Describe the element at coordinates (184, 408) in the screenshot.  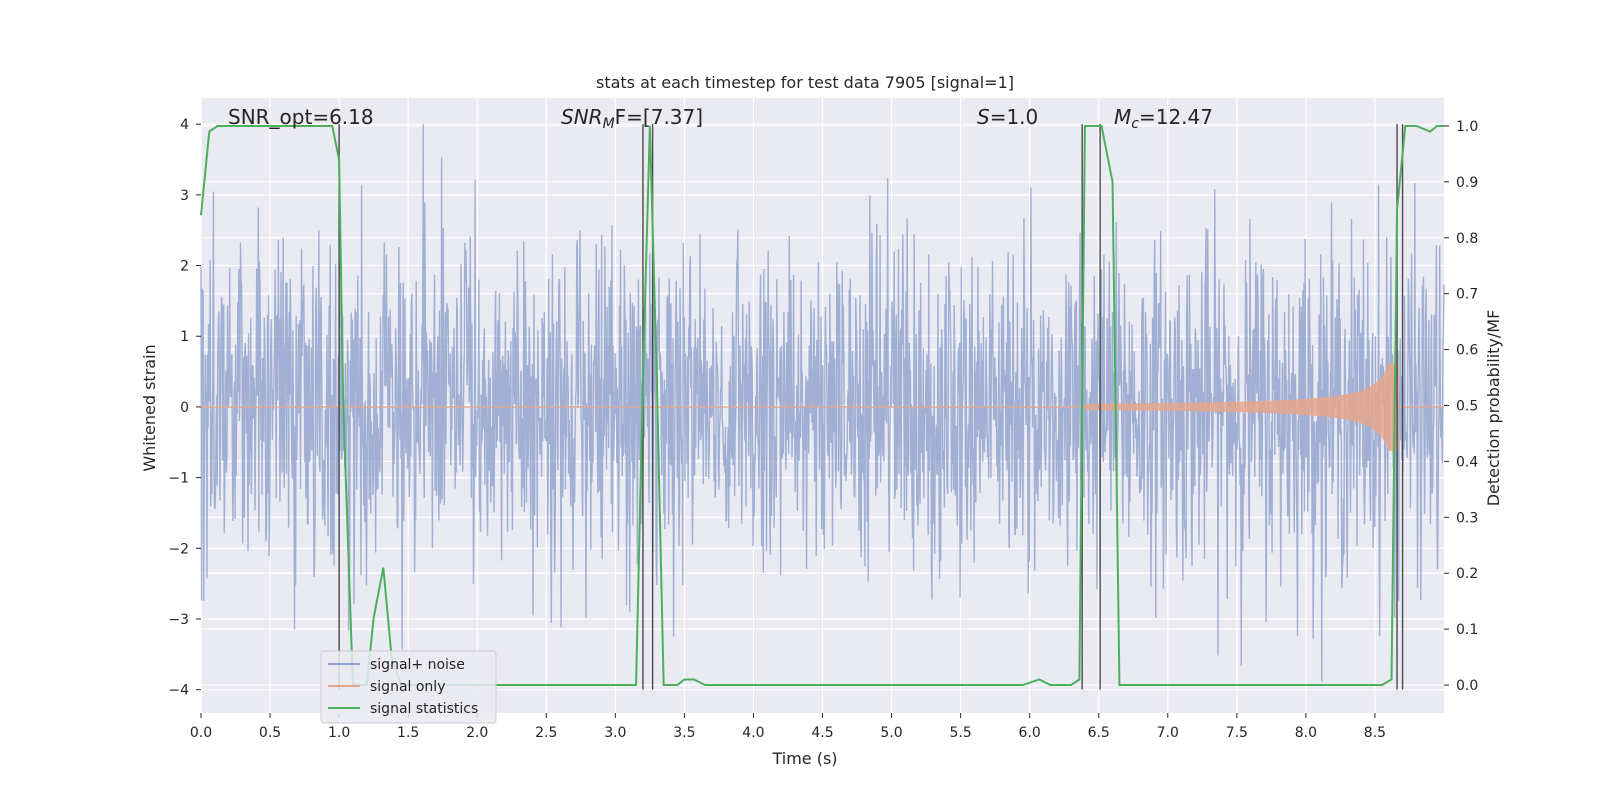
I see `yl-tick-label-4: 0` at that location.